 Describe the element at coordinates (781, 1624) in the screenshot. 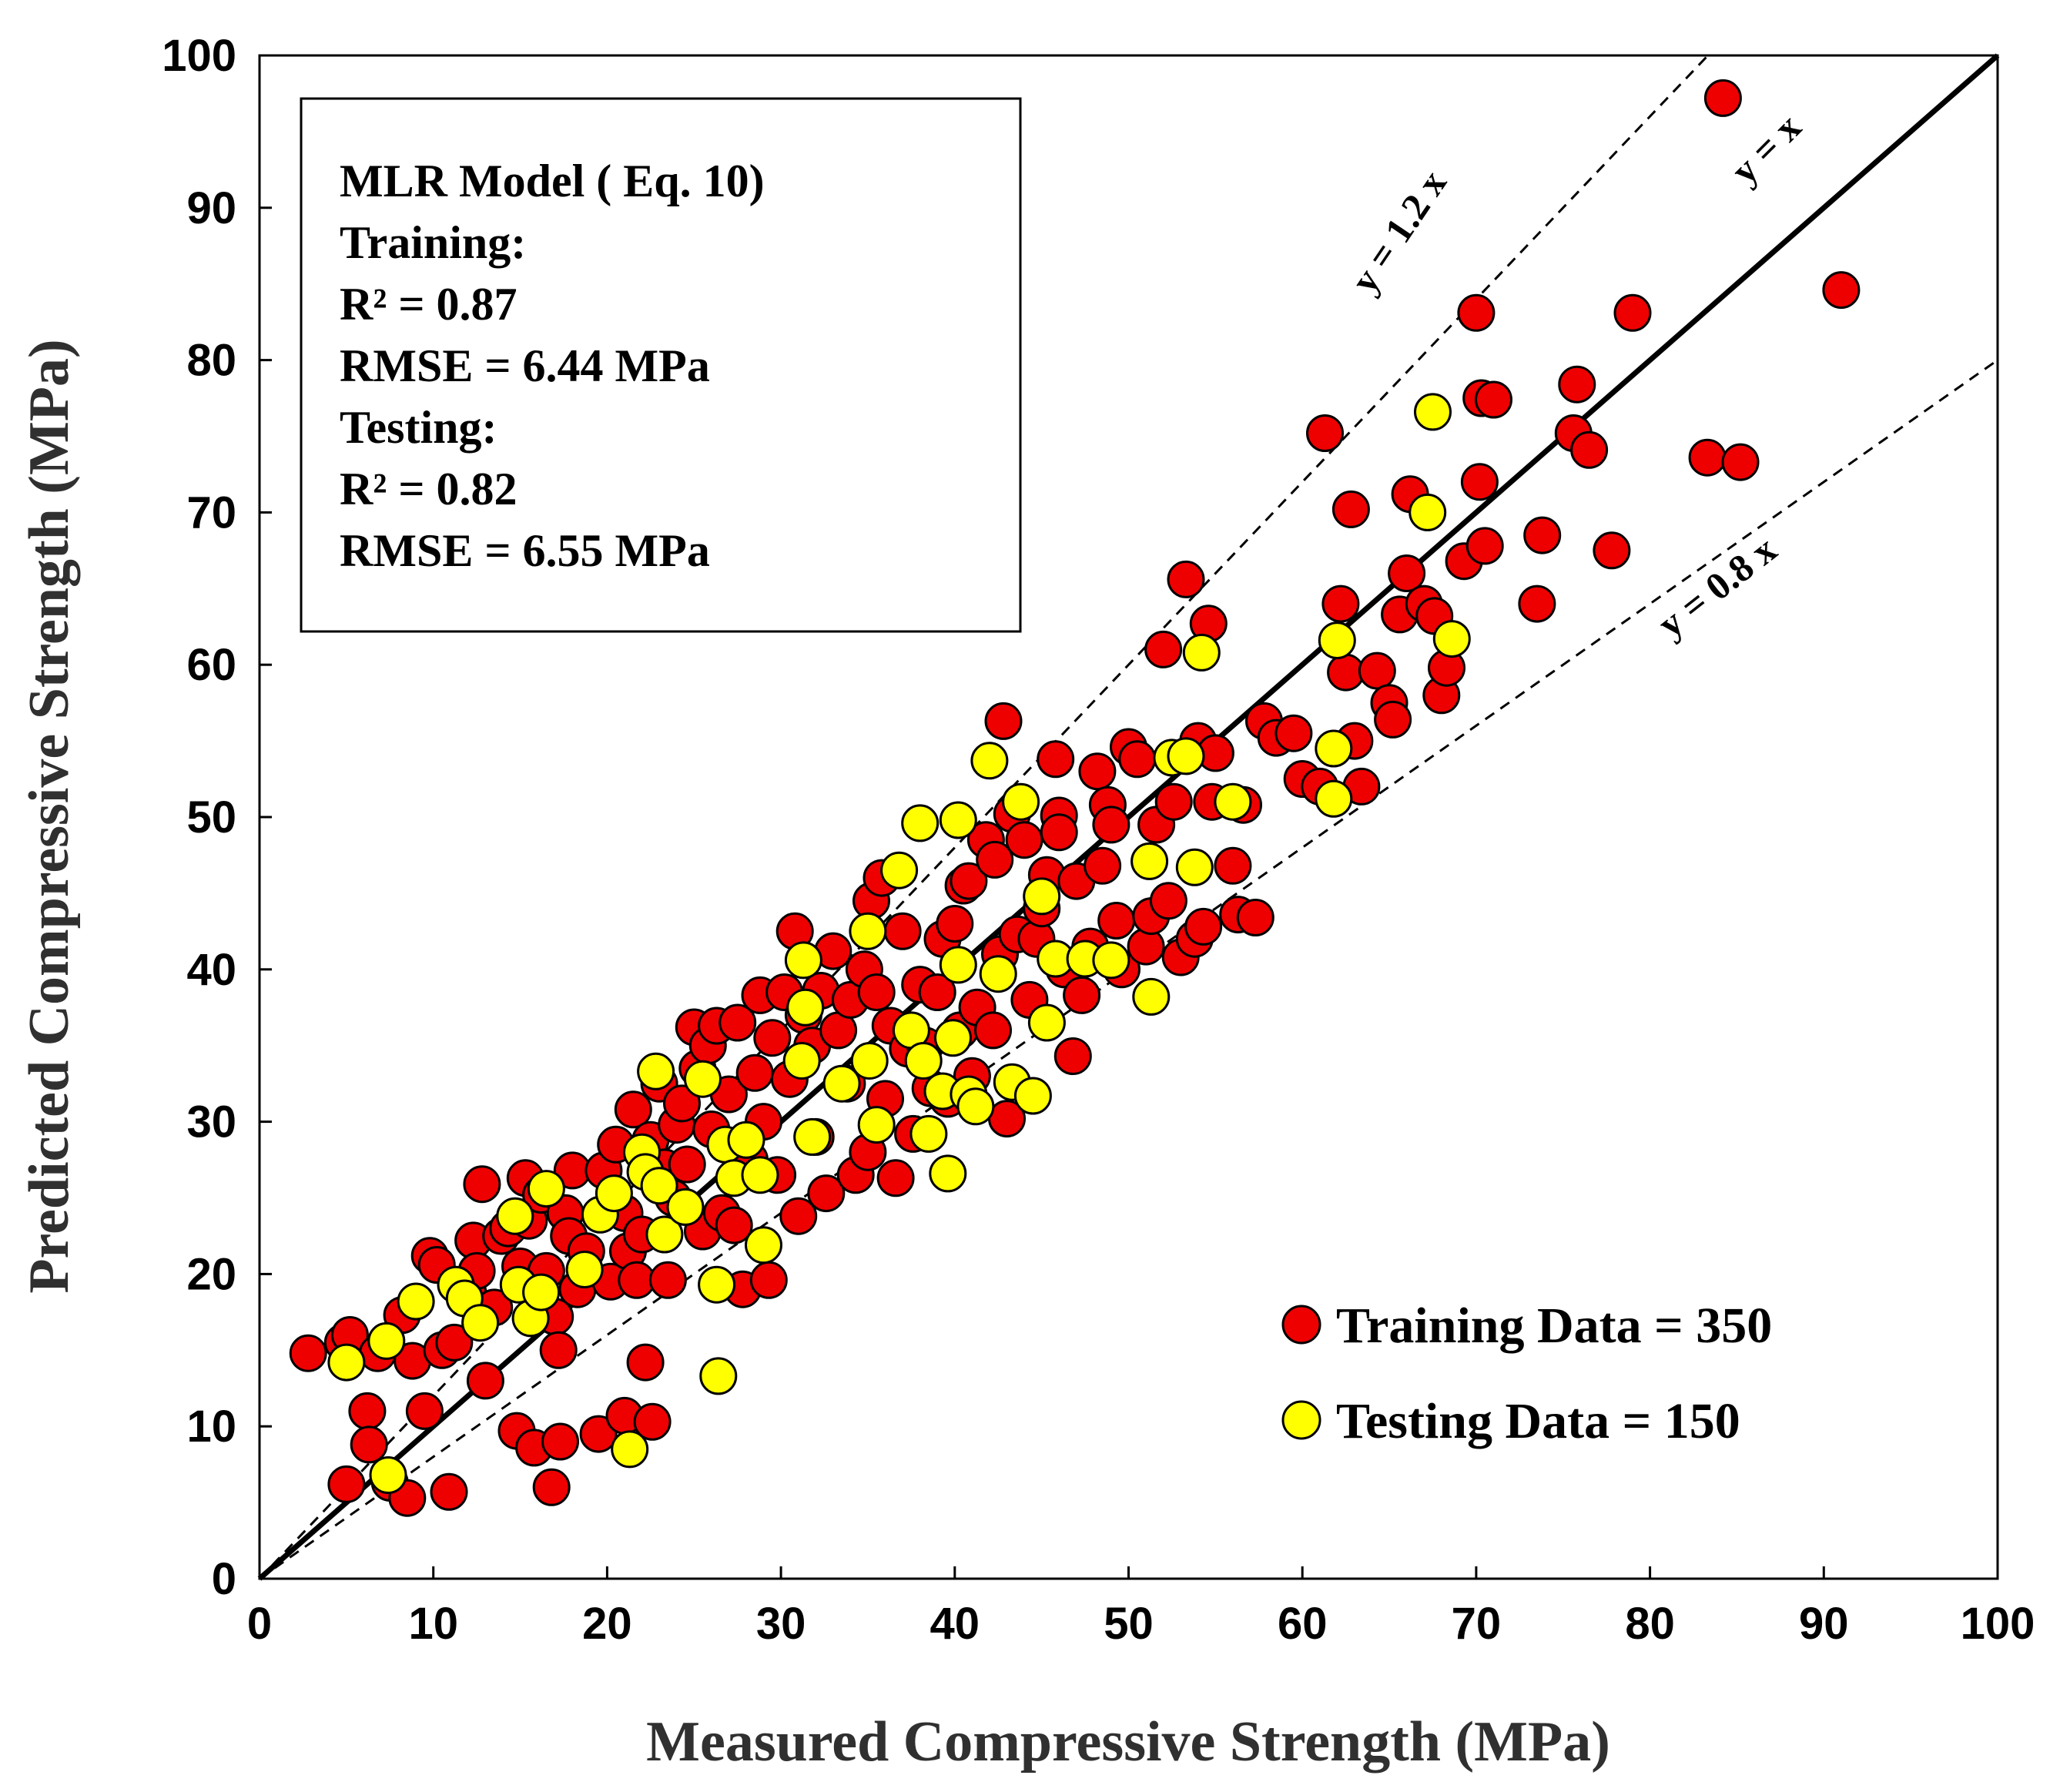

I see `x-tick-label: 30` at that location.